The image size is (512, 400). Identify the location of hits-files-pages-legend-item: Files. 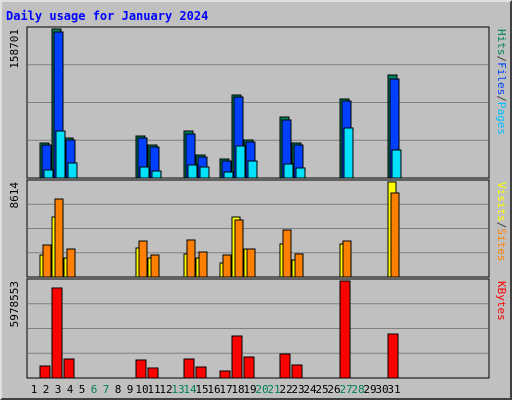
(501, 78).